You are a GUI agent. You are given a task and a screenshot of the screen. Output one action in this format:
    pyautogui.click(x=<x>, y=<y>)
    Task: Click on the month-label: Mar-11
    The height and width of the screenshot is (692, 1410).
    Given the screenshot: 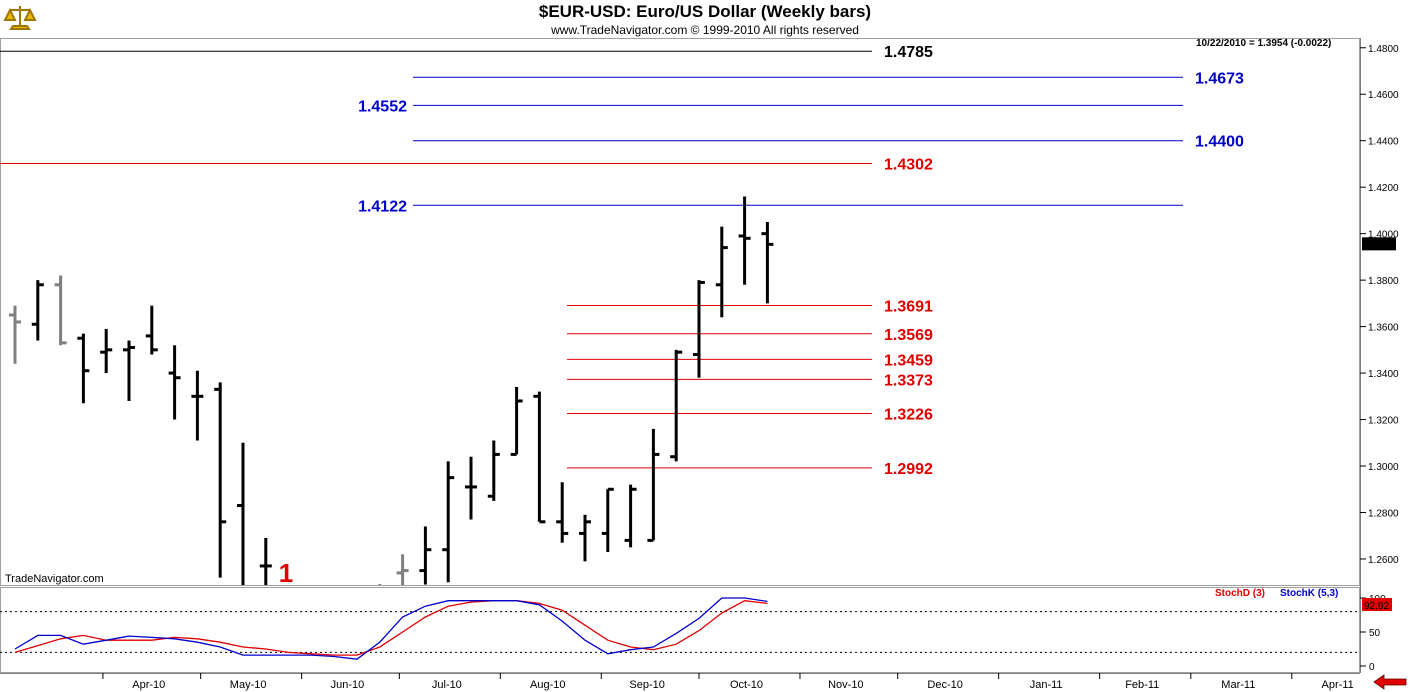 What is the action you would take?
    pyautogui.click(x=1238, y=685)
    